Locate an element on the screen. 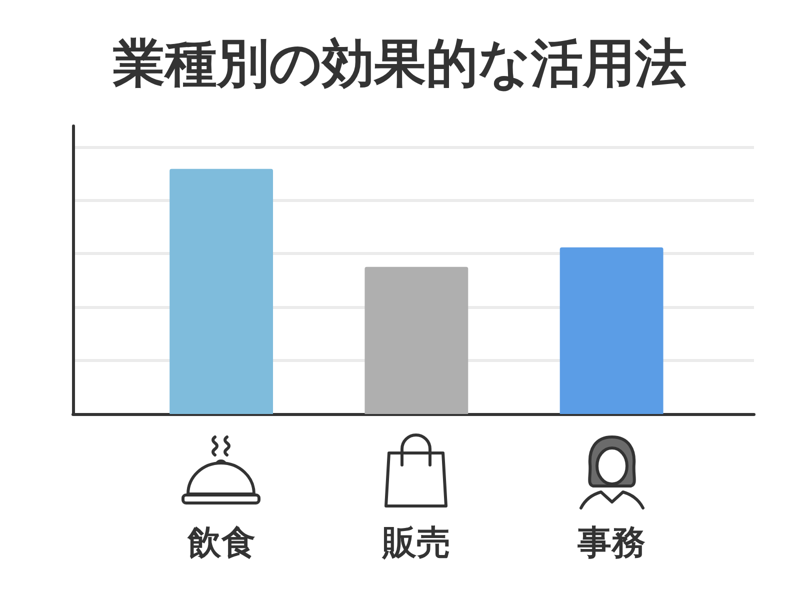 The width and height of the screenshot is (800, 600). x-tick-label: 販売 is located at coordinates (415, 543).